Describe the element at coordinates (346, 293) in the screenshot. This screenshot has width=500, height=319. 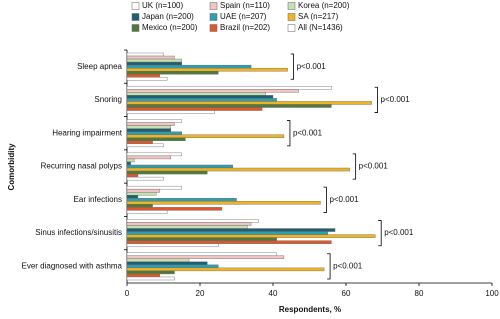
I see `x-tick-label: 60` at that location.